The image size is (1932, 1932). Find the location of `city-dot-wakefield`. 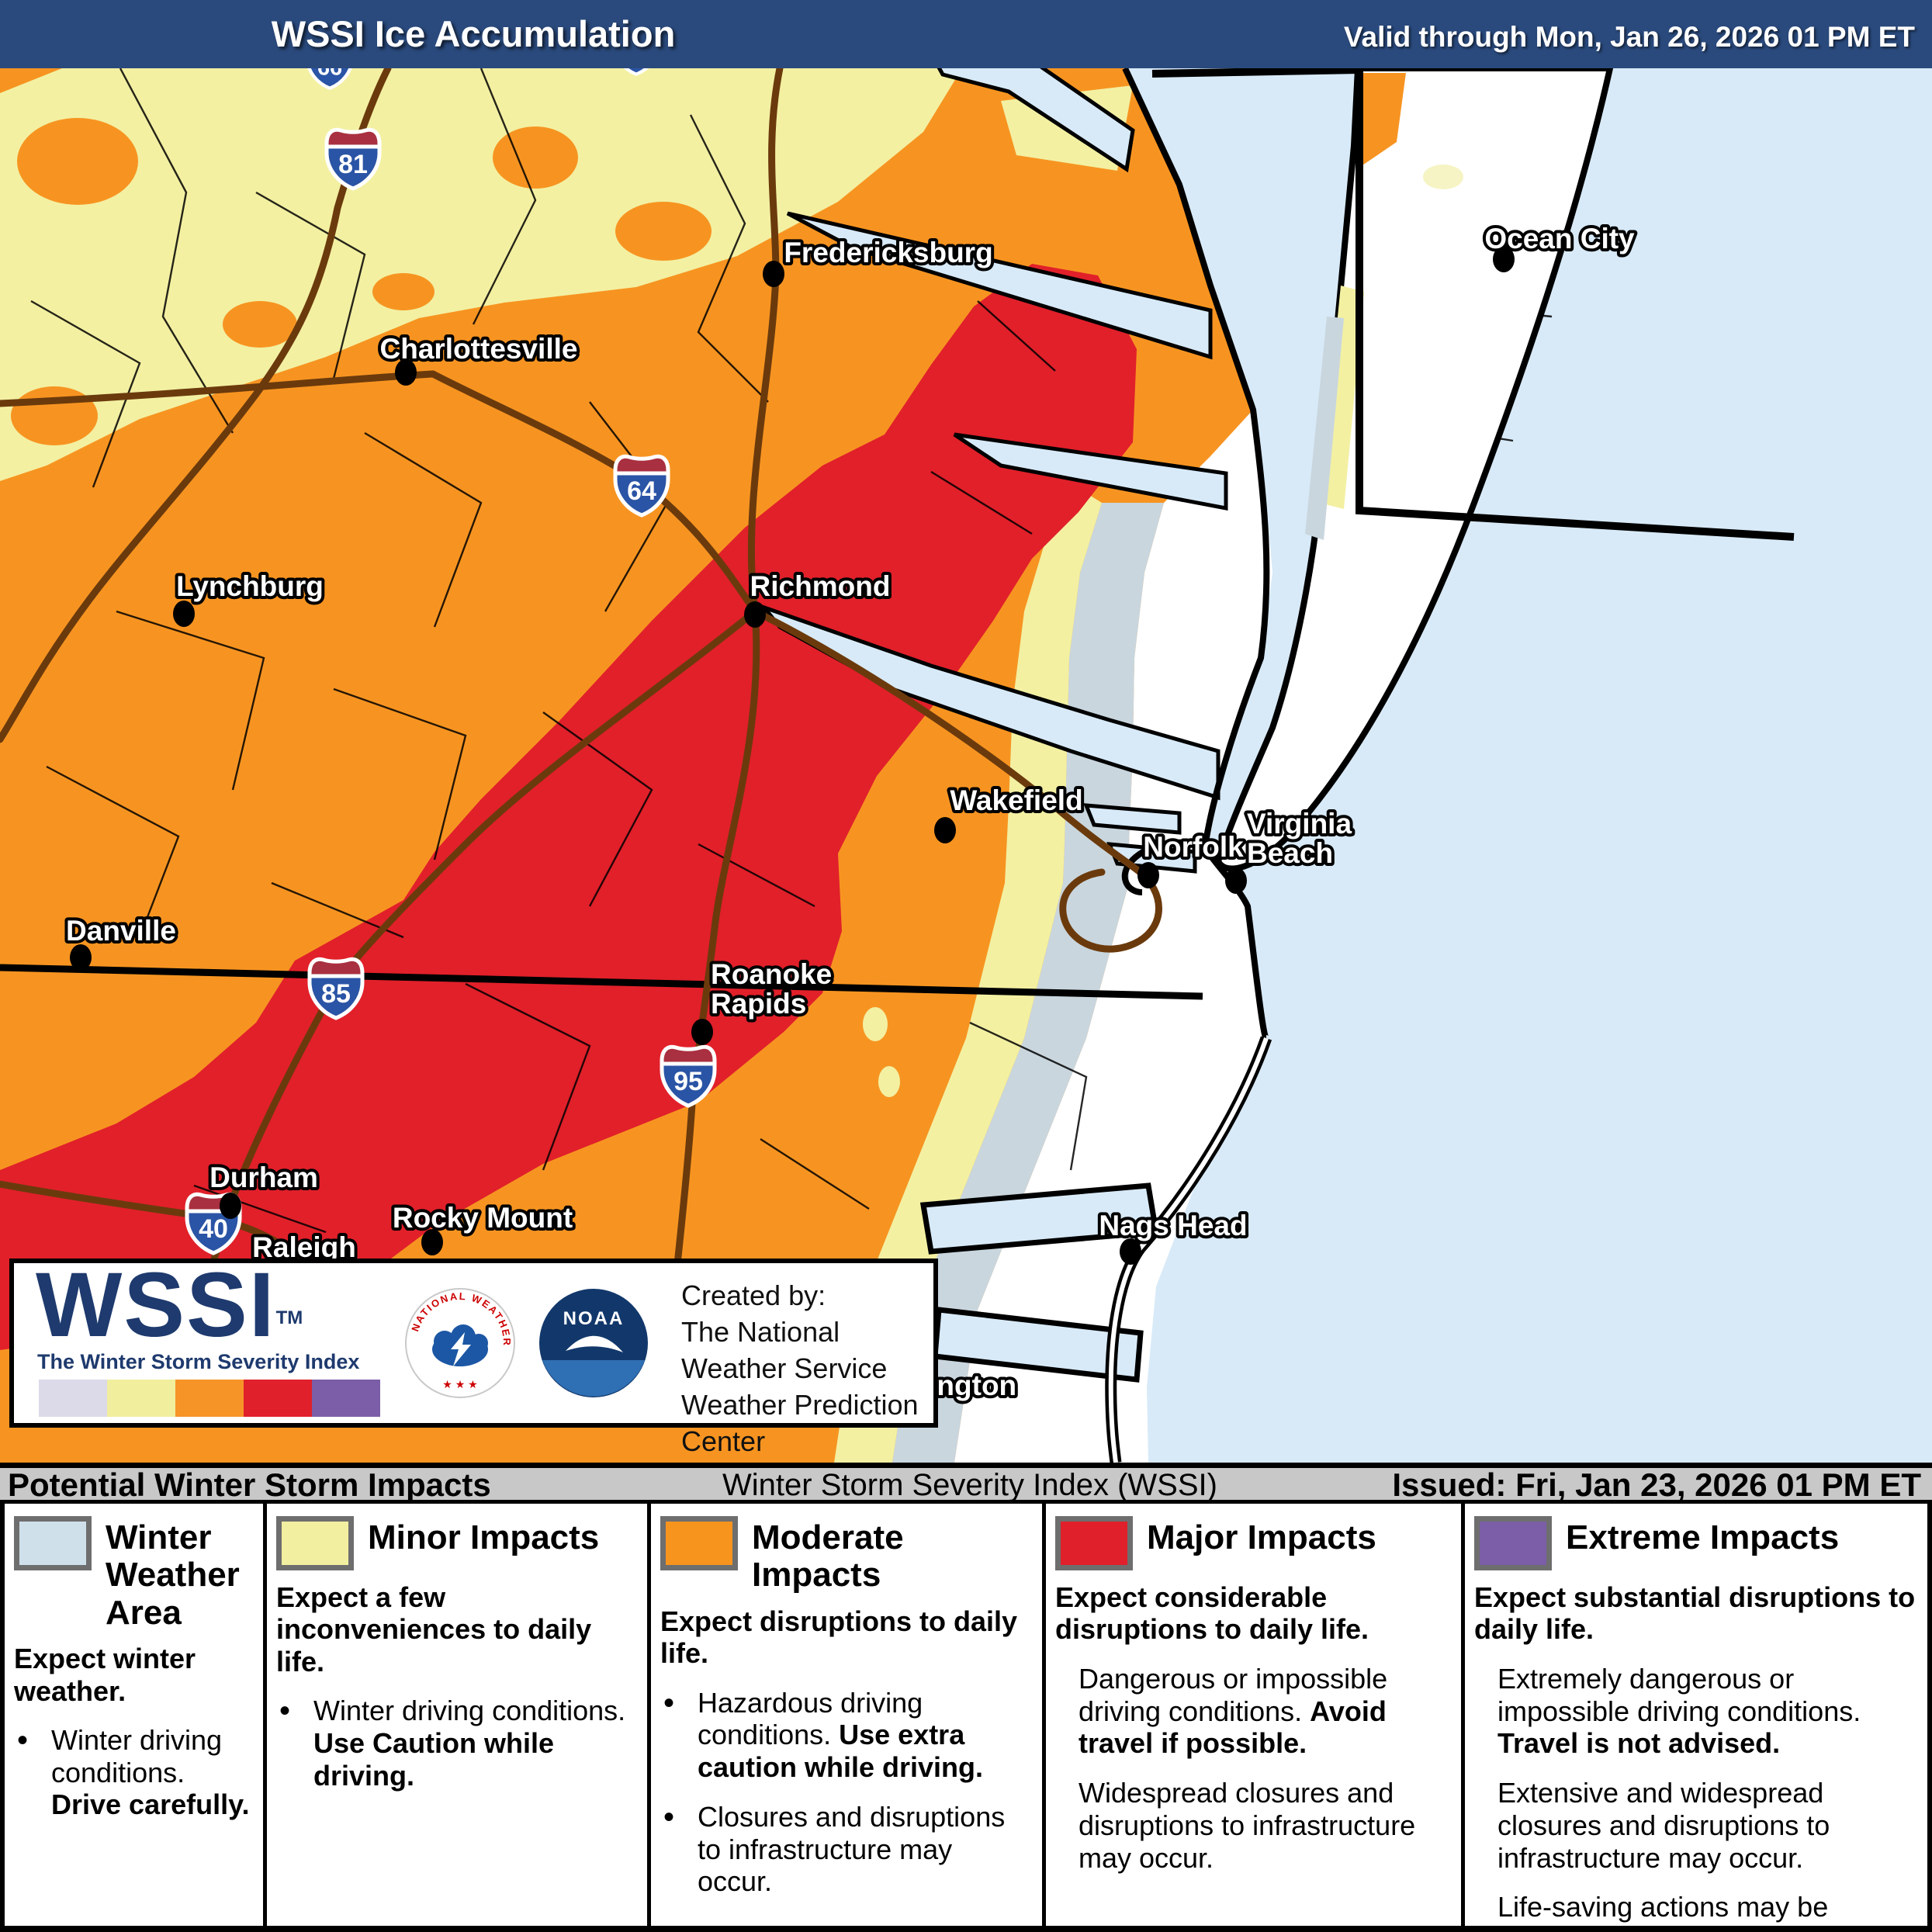

city-dot-wakefield is located at coordinates (945, 830).